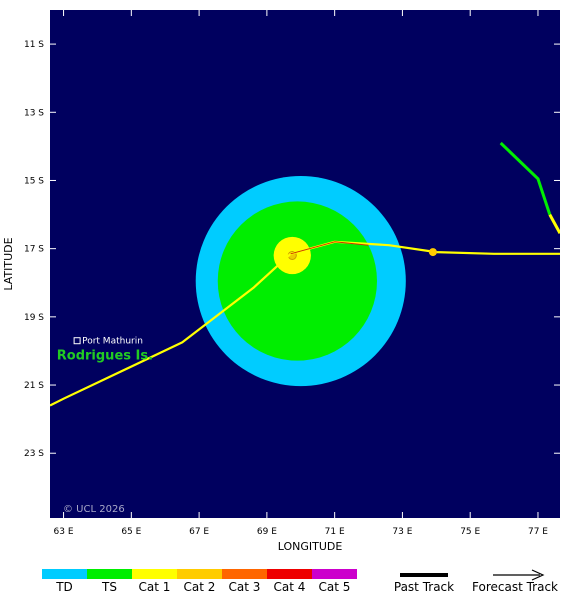  Describe the element at coordinates (109, 587) in the screenshot. I see `legend-label-ts: TS` at that location.